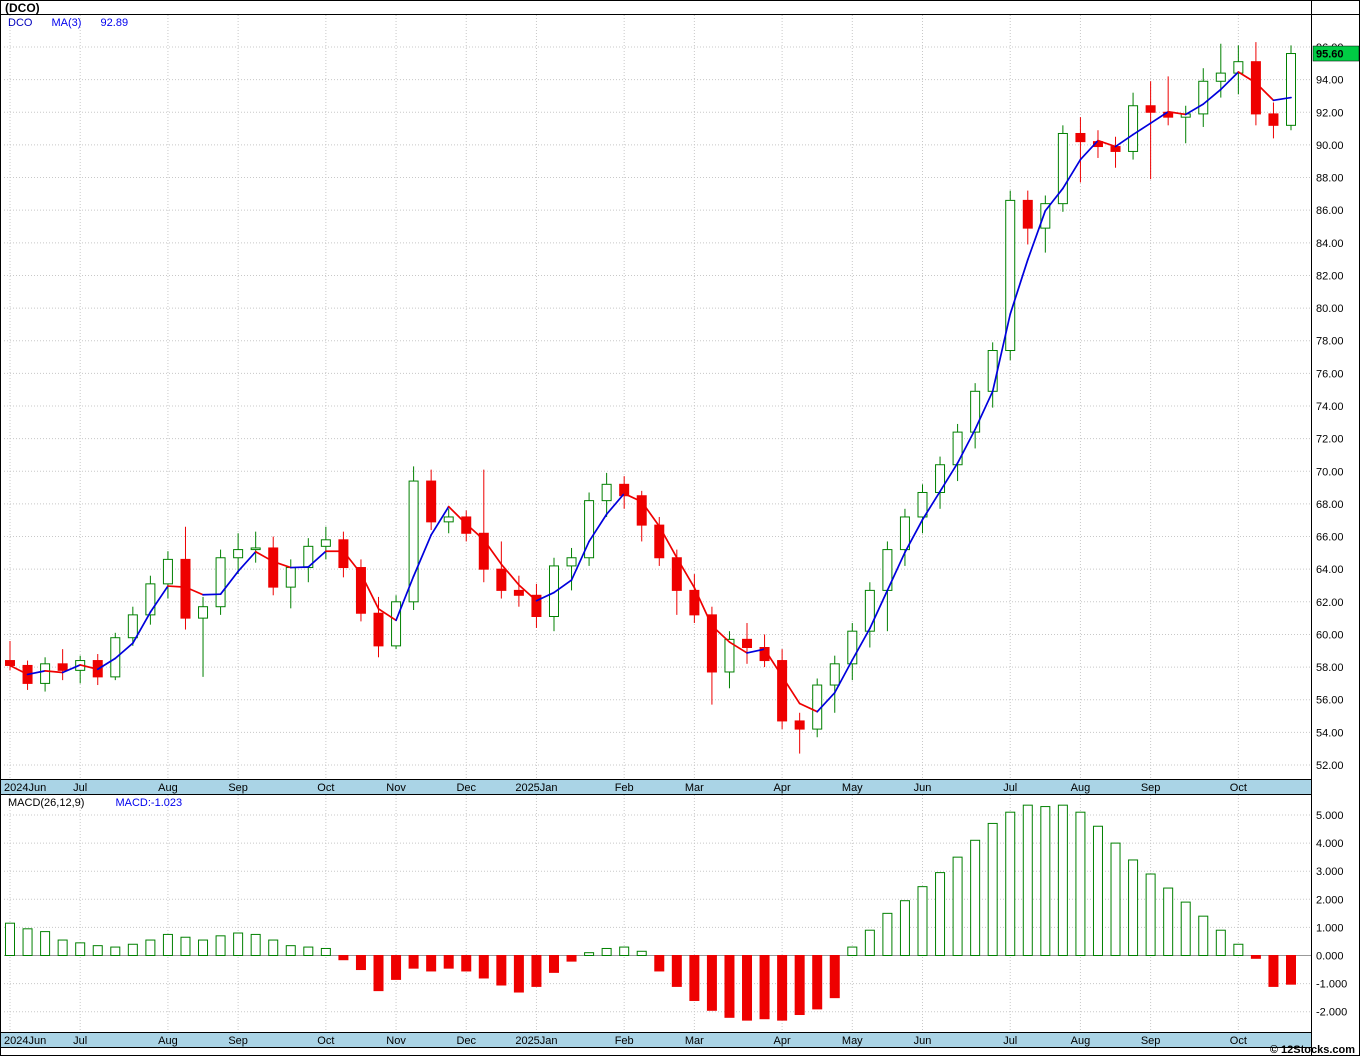  Describe the element at coordinates (80, 788) in the screenshot. I see `month-label: Jul` at that location.